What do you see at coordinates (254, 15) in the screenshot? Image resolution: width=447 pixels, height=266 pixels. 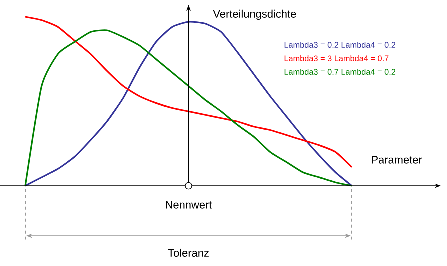 I see `annotation: Verteilungsdichte` at bounding box center [254, 15].